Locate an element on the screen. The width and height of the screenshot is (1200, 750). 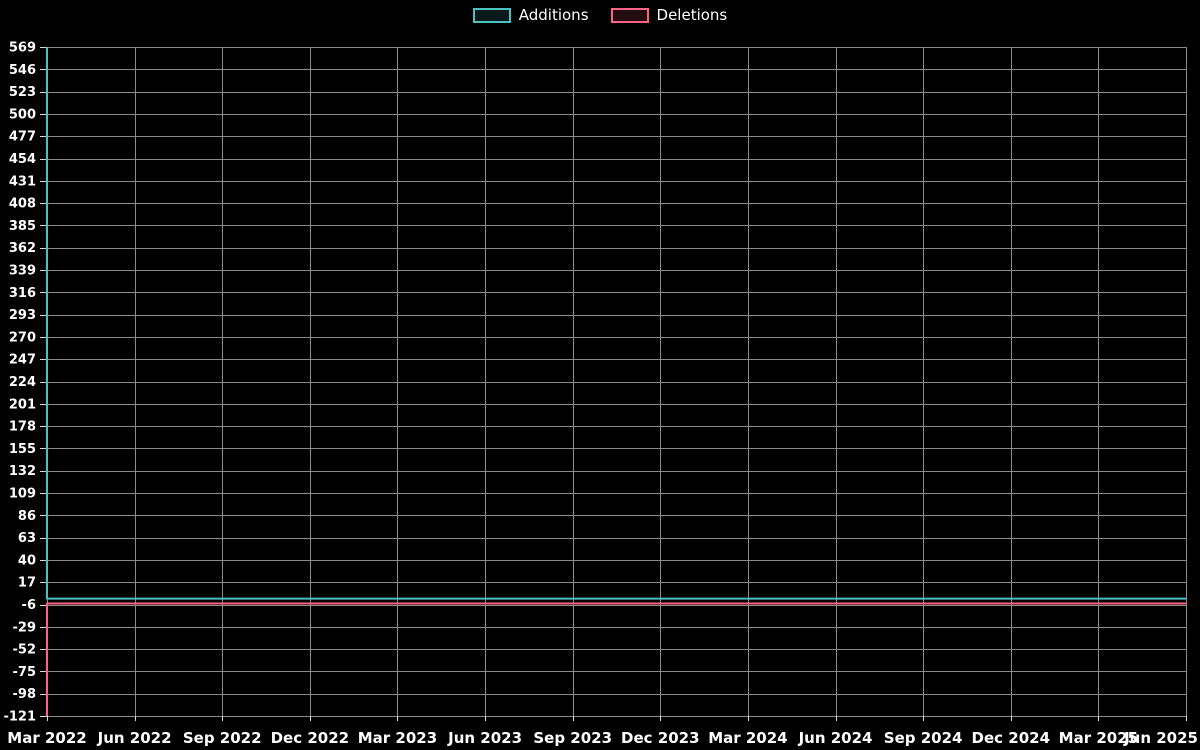
y-axis-tick-label: 224 is located at coordinates (22, 382).